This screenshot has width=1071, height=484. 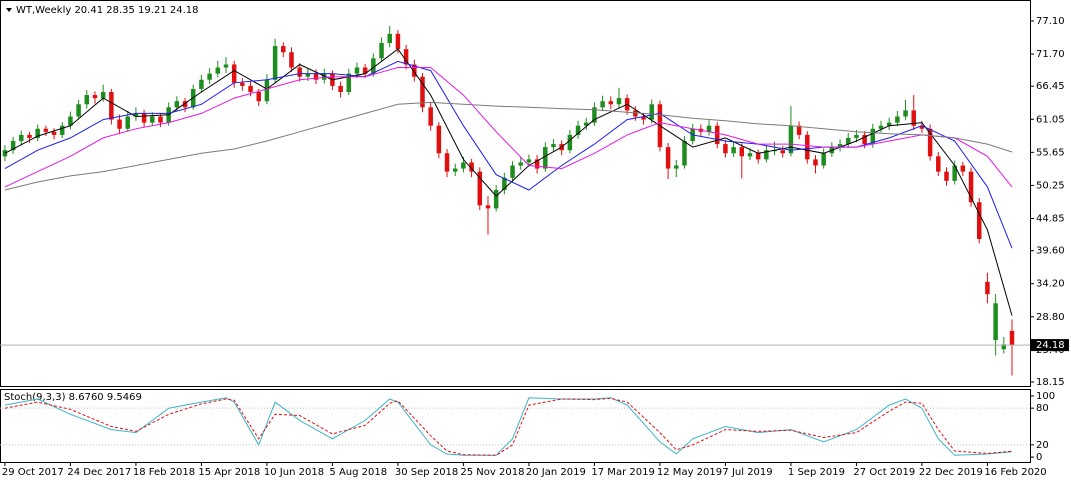 I want to click on x-tick-label: 17 Mar 2019, so click(x=622, y=472).